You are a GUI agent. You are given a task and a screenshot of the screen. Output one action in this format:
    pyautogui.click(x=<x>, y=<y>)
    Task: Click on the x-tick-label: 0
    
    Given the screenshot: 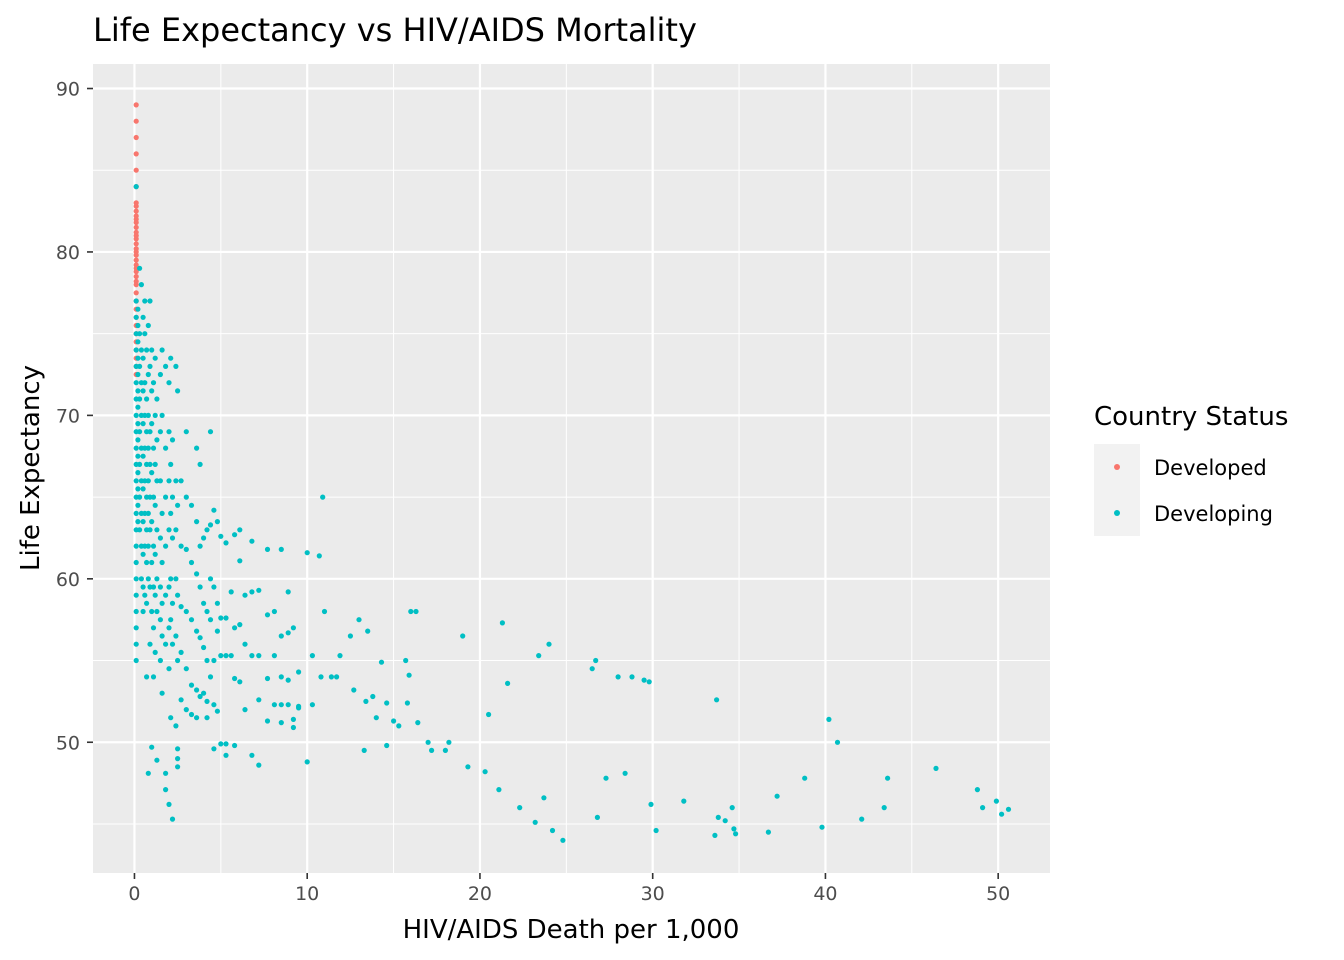 What is the action you would take?
    pyautogui.click(x=134, y=894)
    